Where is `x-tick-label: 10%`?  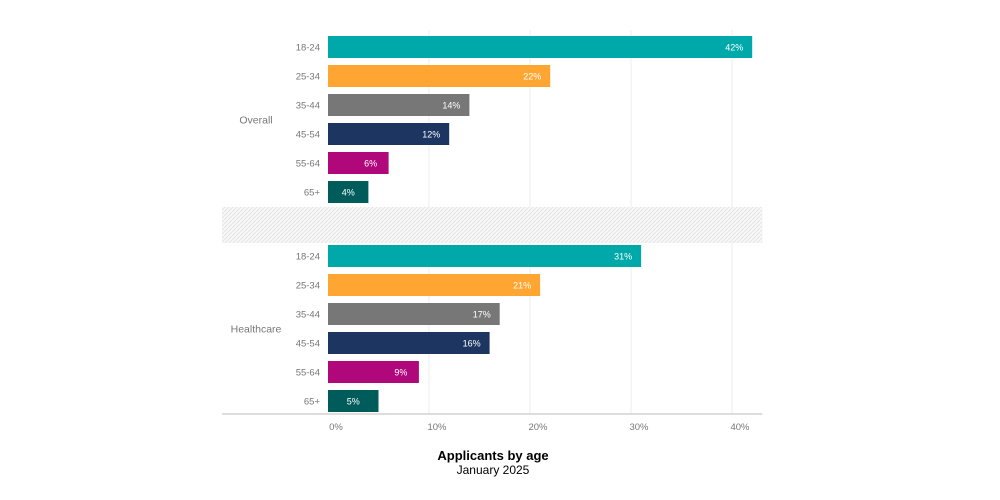 x-tick-label: 10% is located at coordinates (437, 427).